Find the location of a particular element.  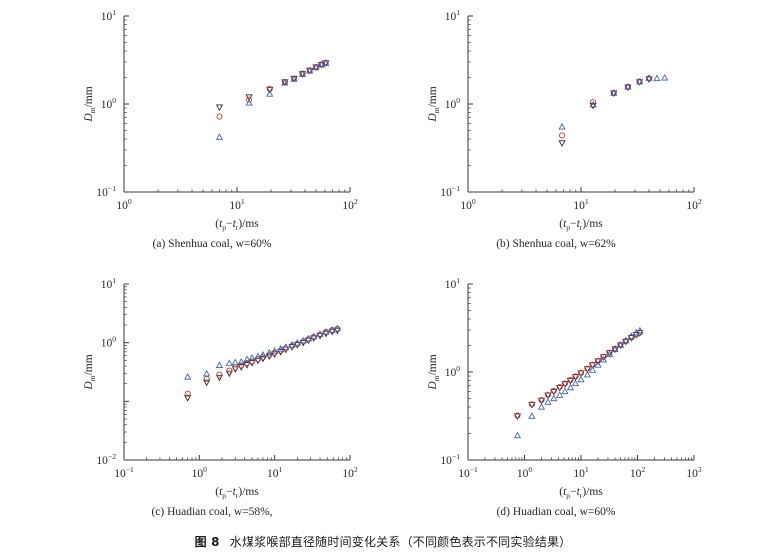

y-axis-title: Dm/mm is located at coordinates (90, 104).